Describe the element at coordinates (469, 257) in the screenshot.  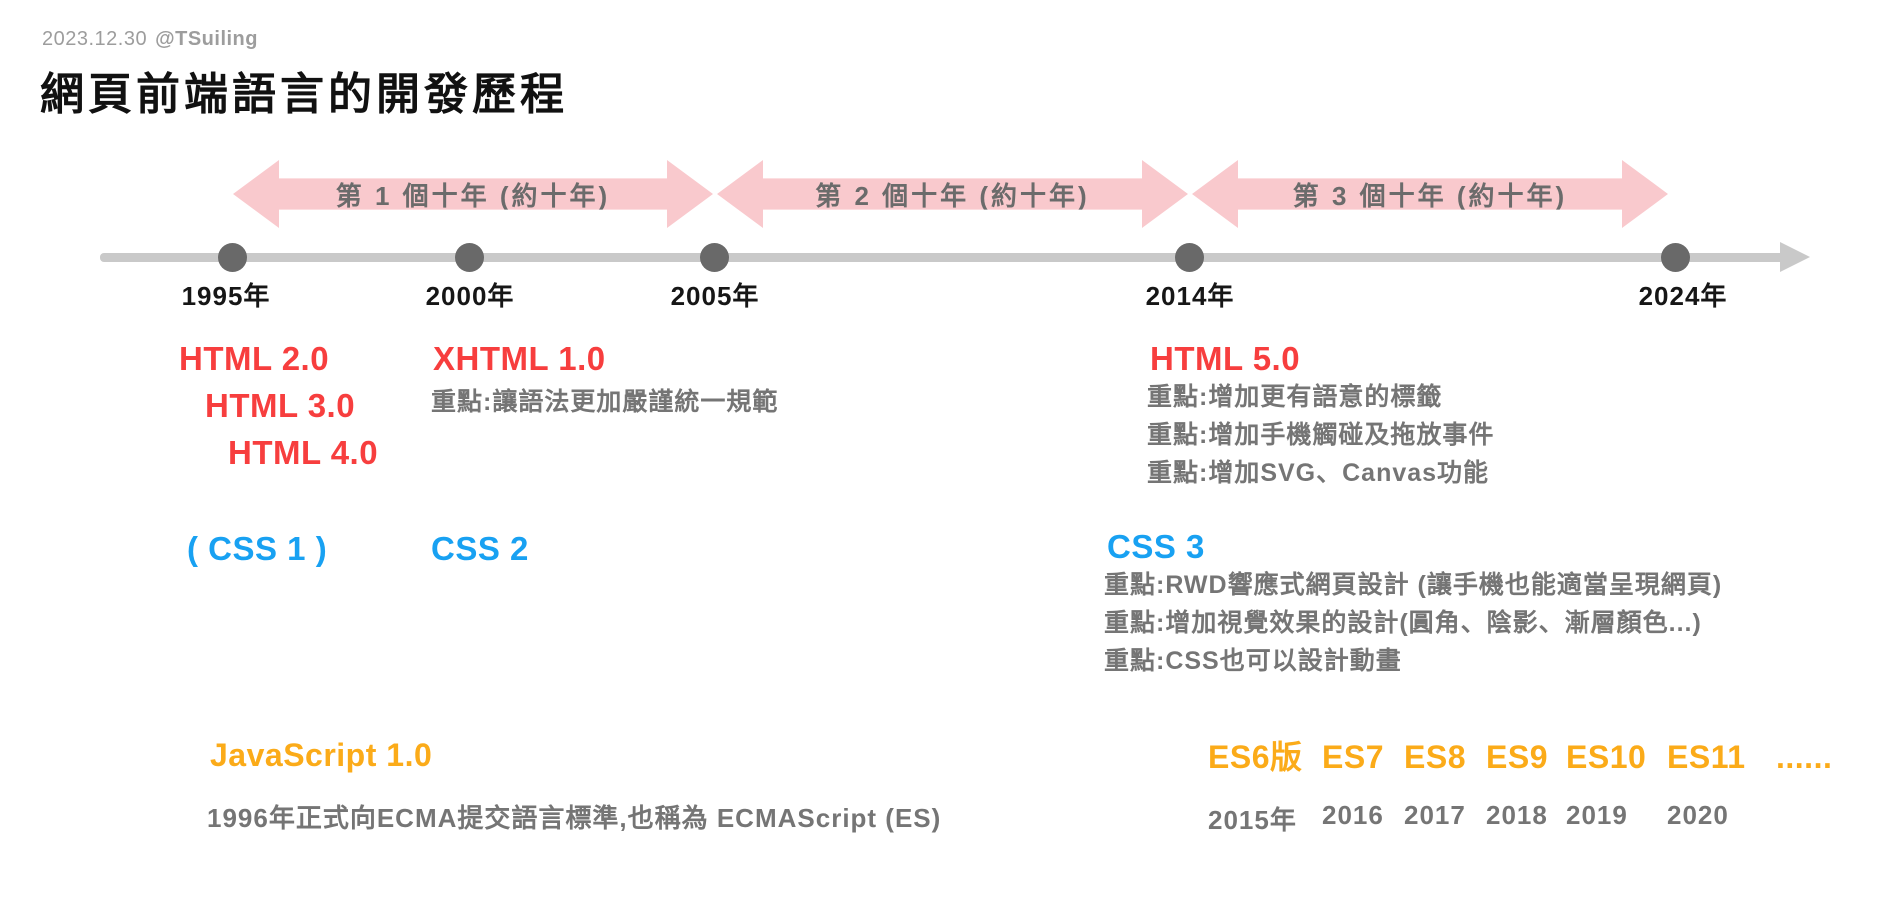
I see `timeline-dot-2000` at that location.